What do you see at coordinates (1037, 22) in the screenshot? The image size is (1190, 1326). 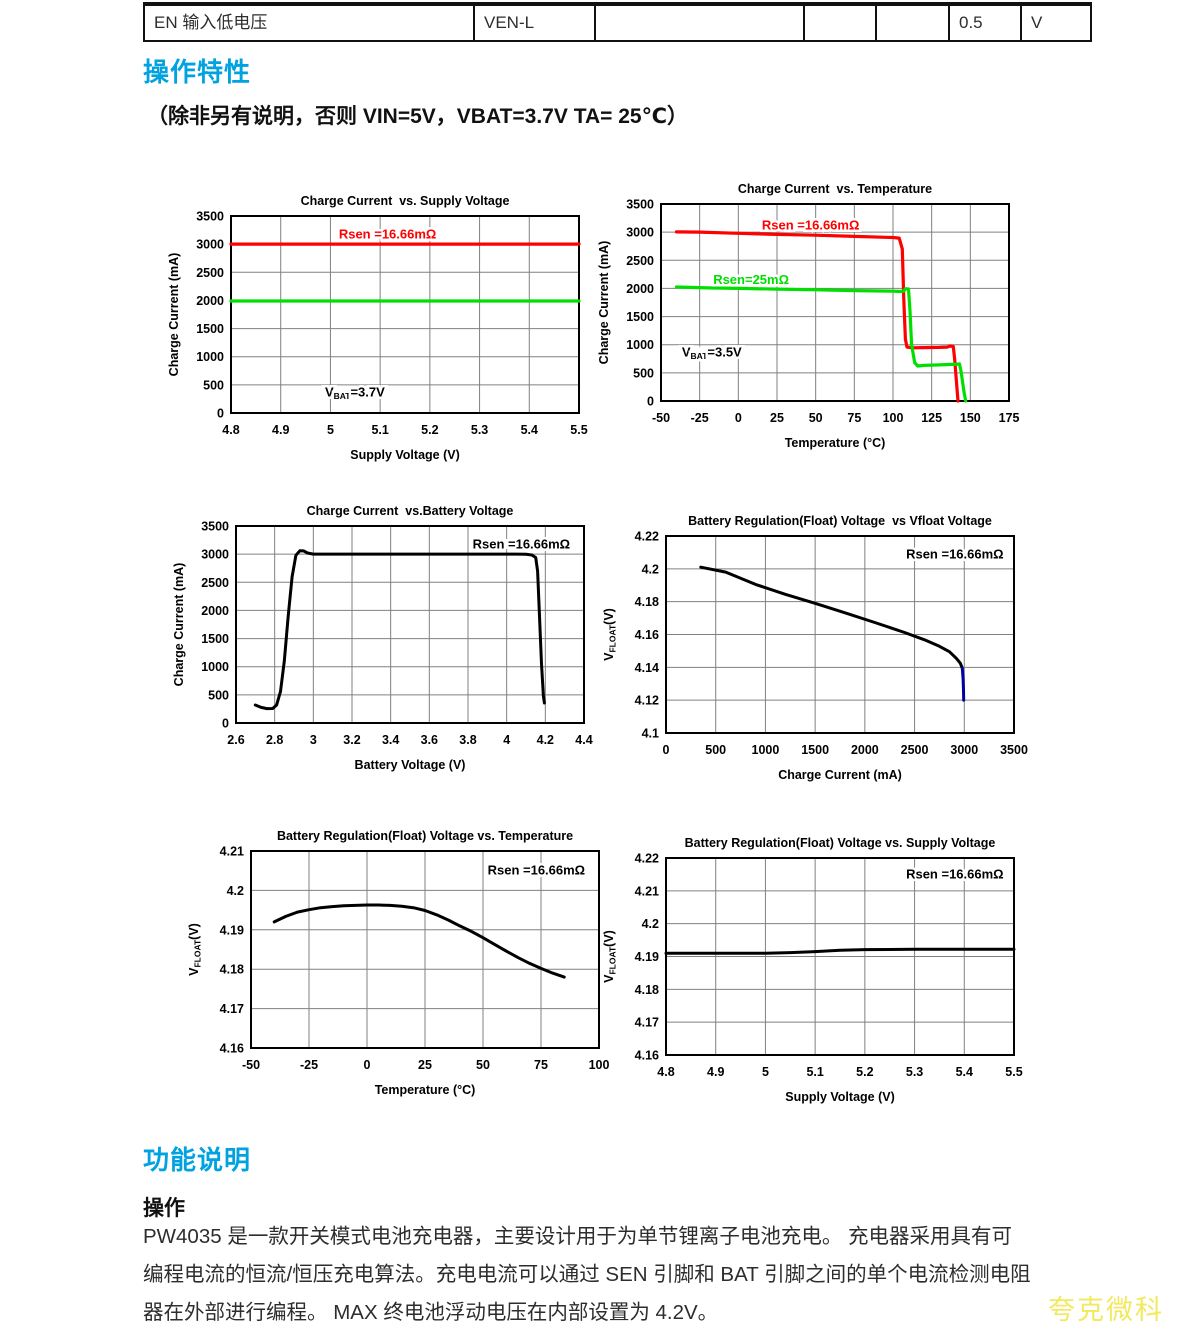 I see `spec-unit: V` at bounding box center [1037, 22].